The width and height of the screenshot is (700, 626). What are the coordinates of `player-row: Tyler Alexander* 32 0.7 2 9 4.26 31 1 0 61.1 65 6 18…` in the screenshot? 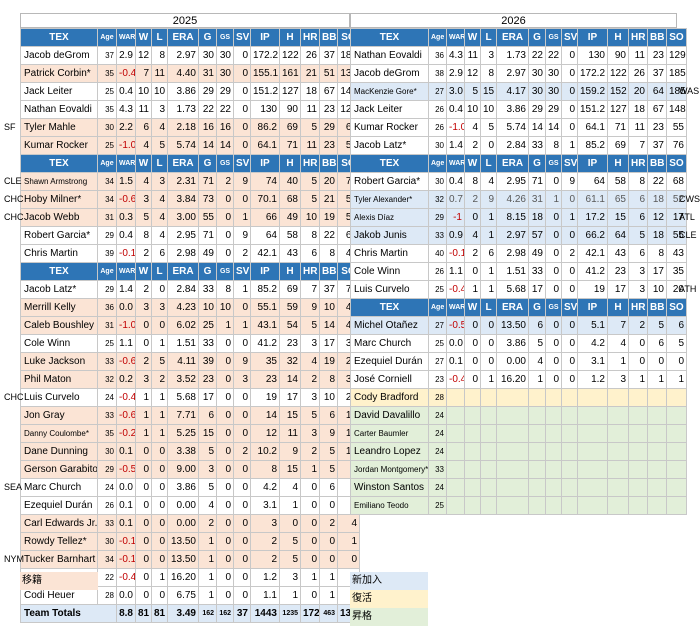 It's located at (518, 199).